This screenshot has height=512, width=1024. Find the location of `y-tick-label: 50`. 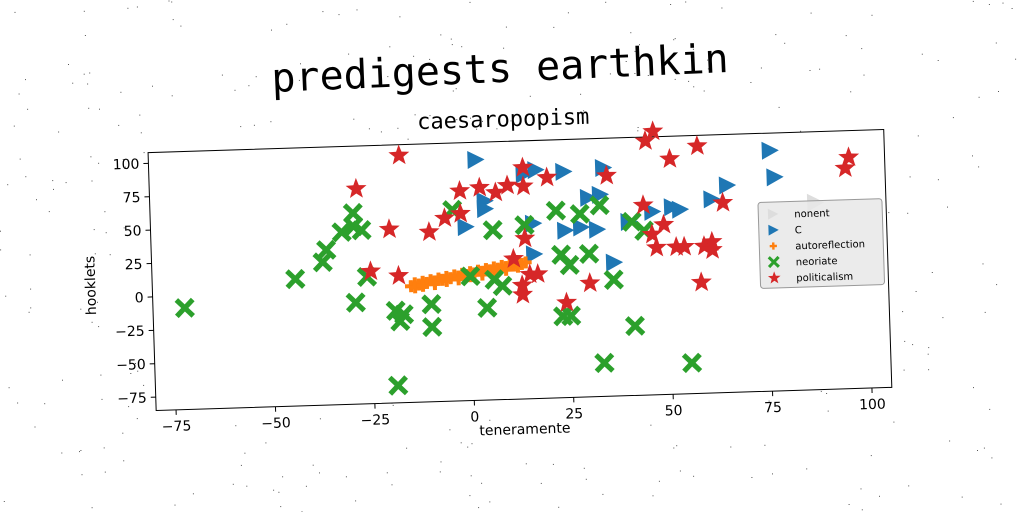

y-tick-label: 50 is located at coordinates (132, 231).